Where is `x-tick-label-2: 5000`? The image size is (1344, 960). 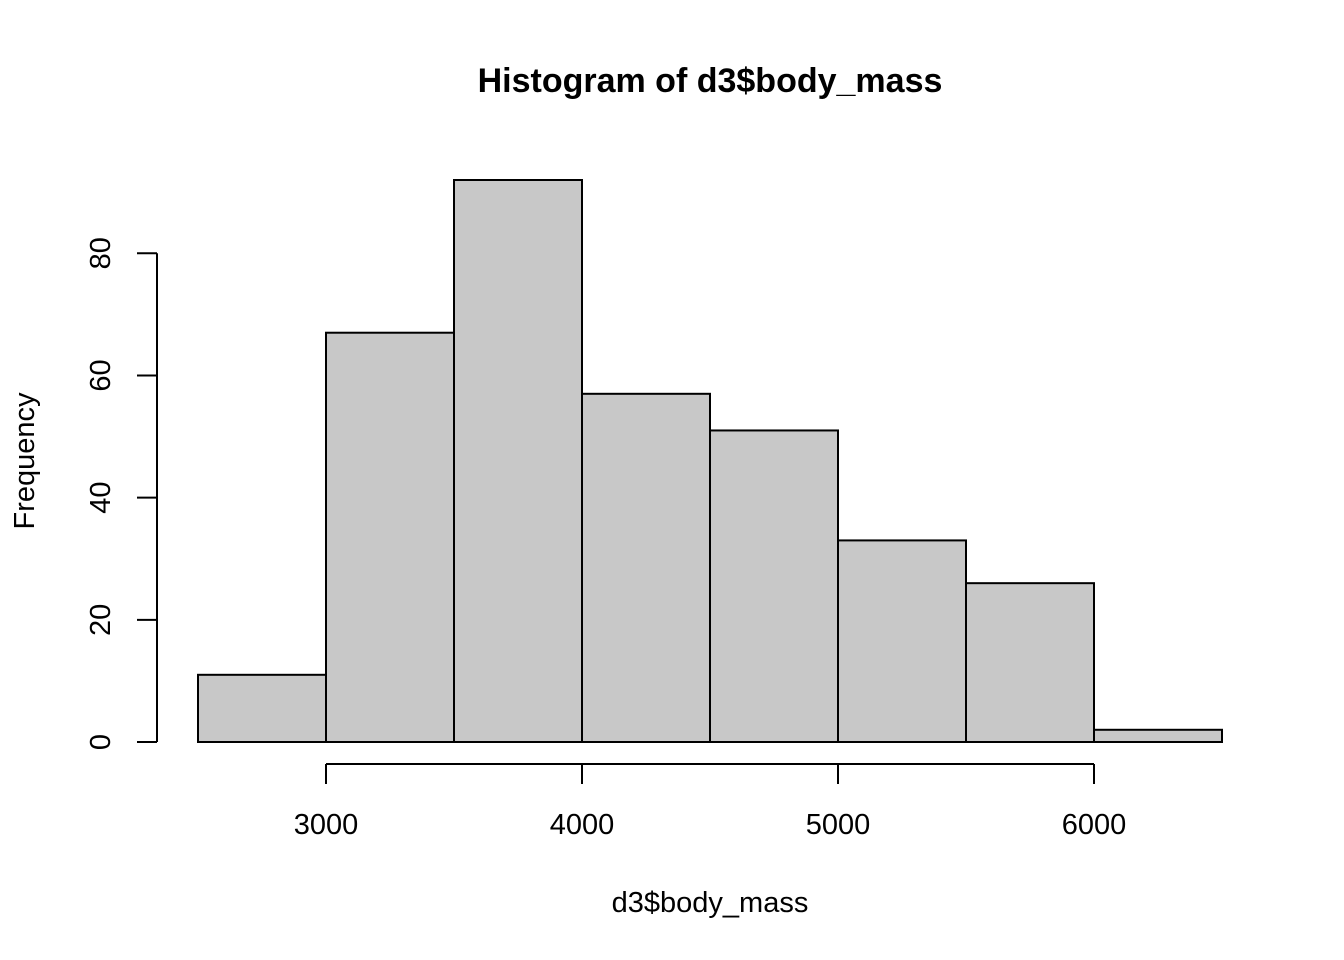
x-tick-label-2: 5000 is located at coordinates (838, 825).